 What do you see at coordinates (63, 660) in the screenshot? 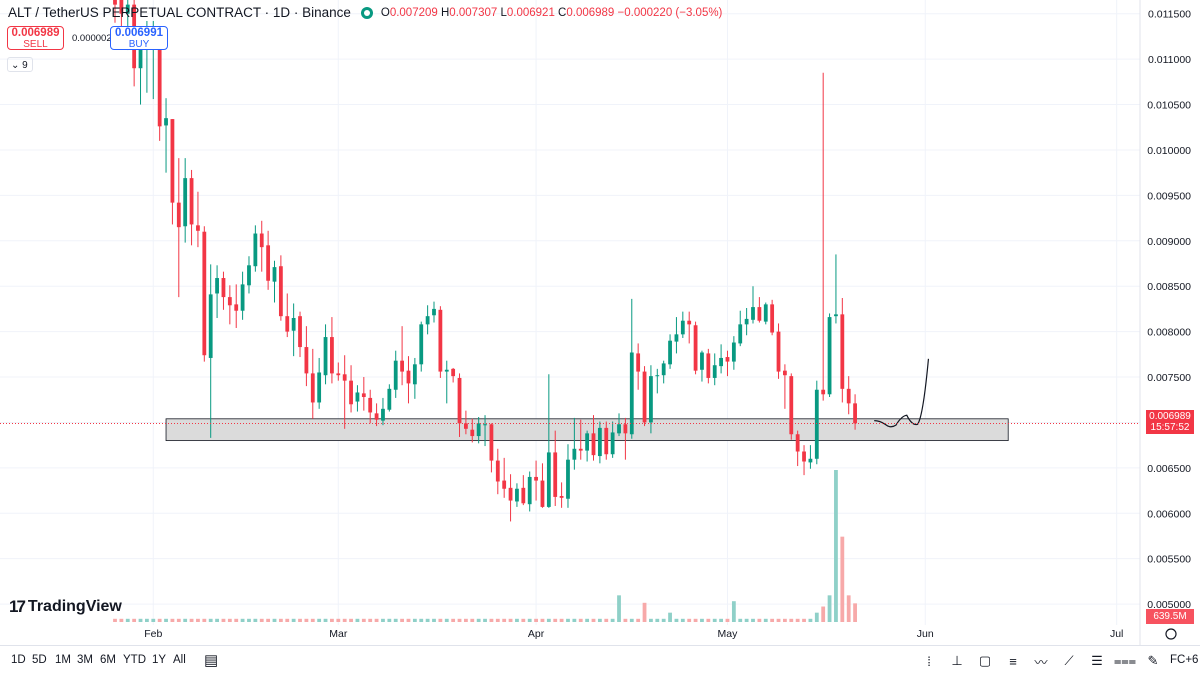
I see `timeframe-1m: 1M` at bounding box center [63, 660].